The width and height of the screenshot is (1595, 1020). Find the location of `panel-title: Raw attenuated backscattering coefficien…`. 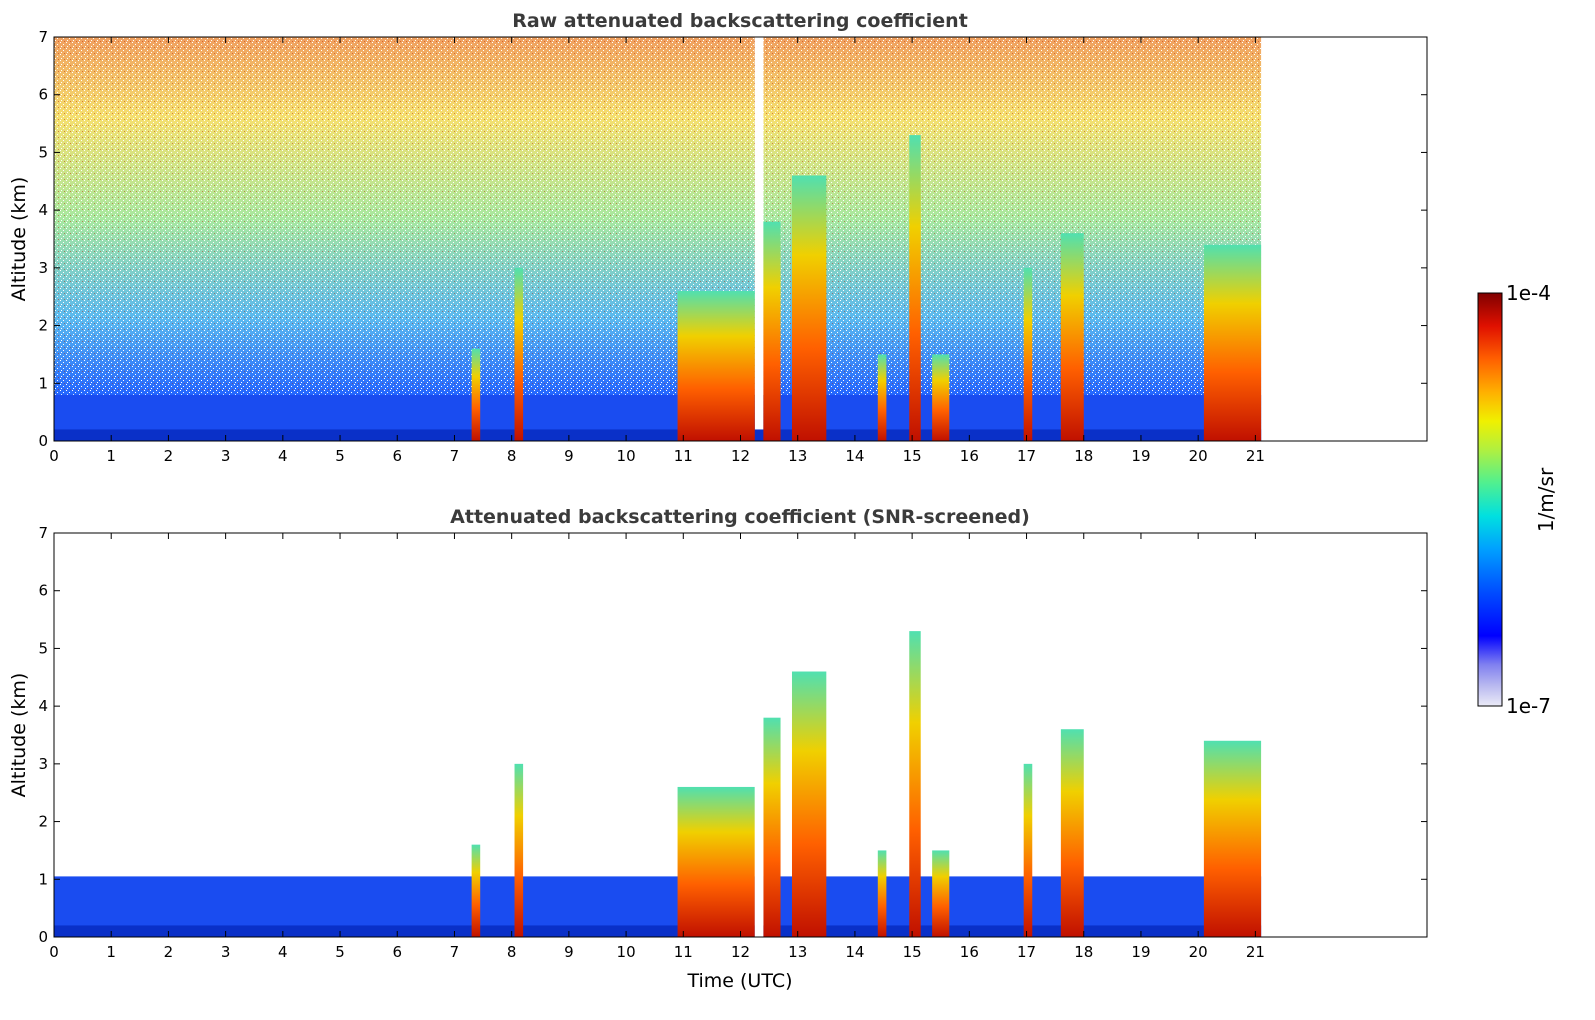

panel-title: Raw attenuated backscattering coefficien… is located at coordinates (740, 21).